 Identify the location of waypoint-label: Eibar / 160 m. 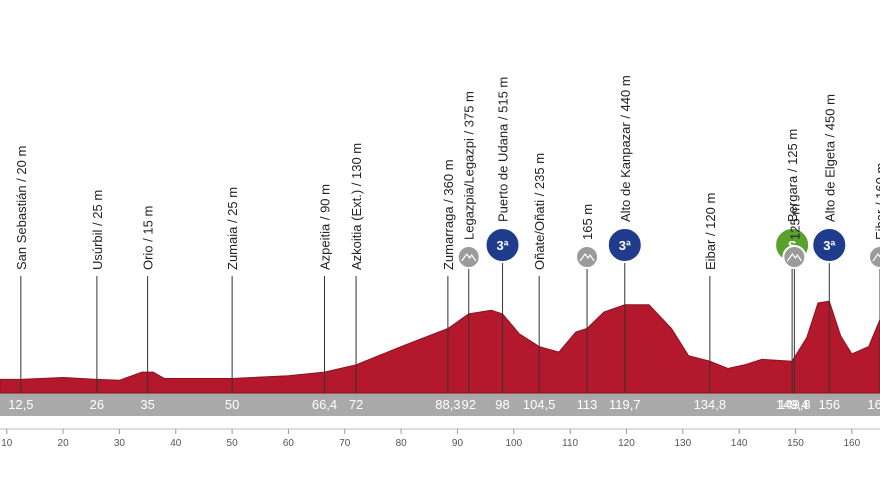
(876, 201).